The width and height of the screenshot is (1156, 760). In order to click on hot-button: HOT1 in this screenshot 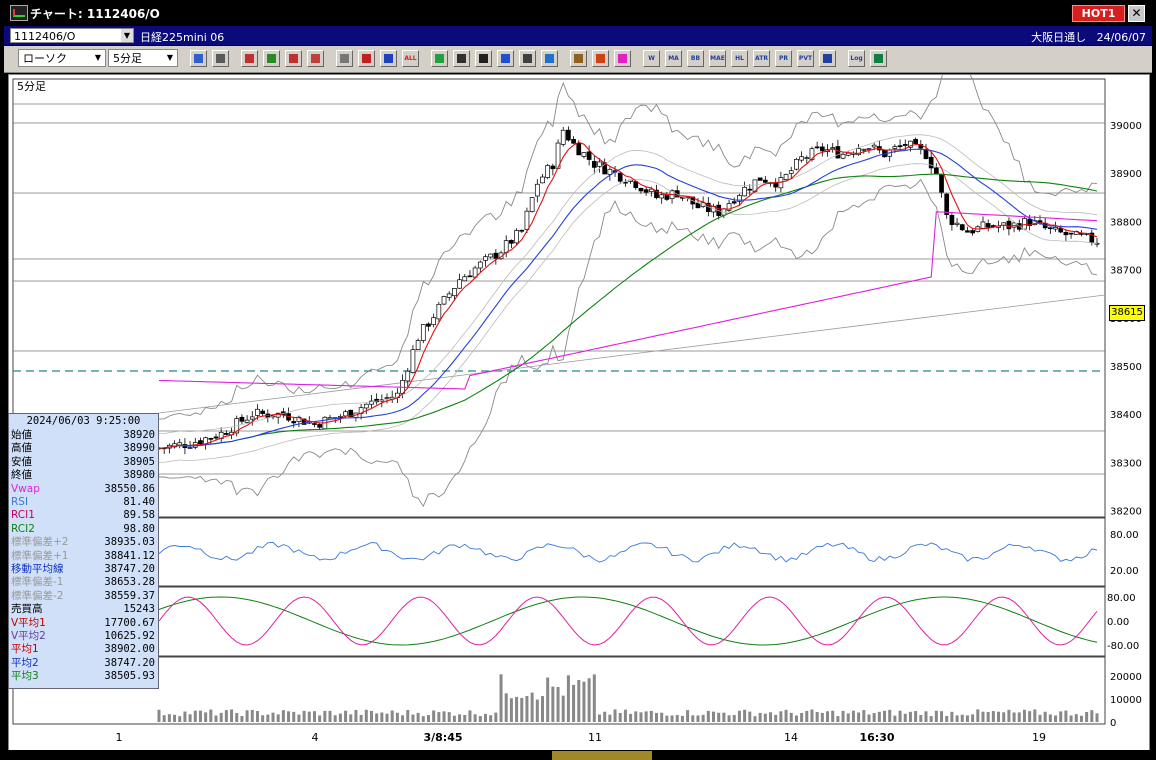, I will do `click(1098, 13)`.